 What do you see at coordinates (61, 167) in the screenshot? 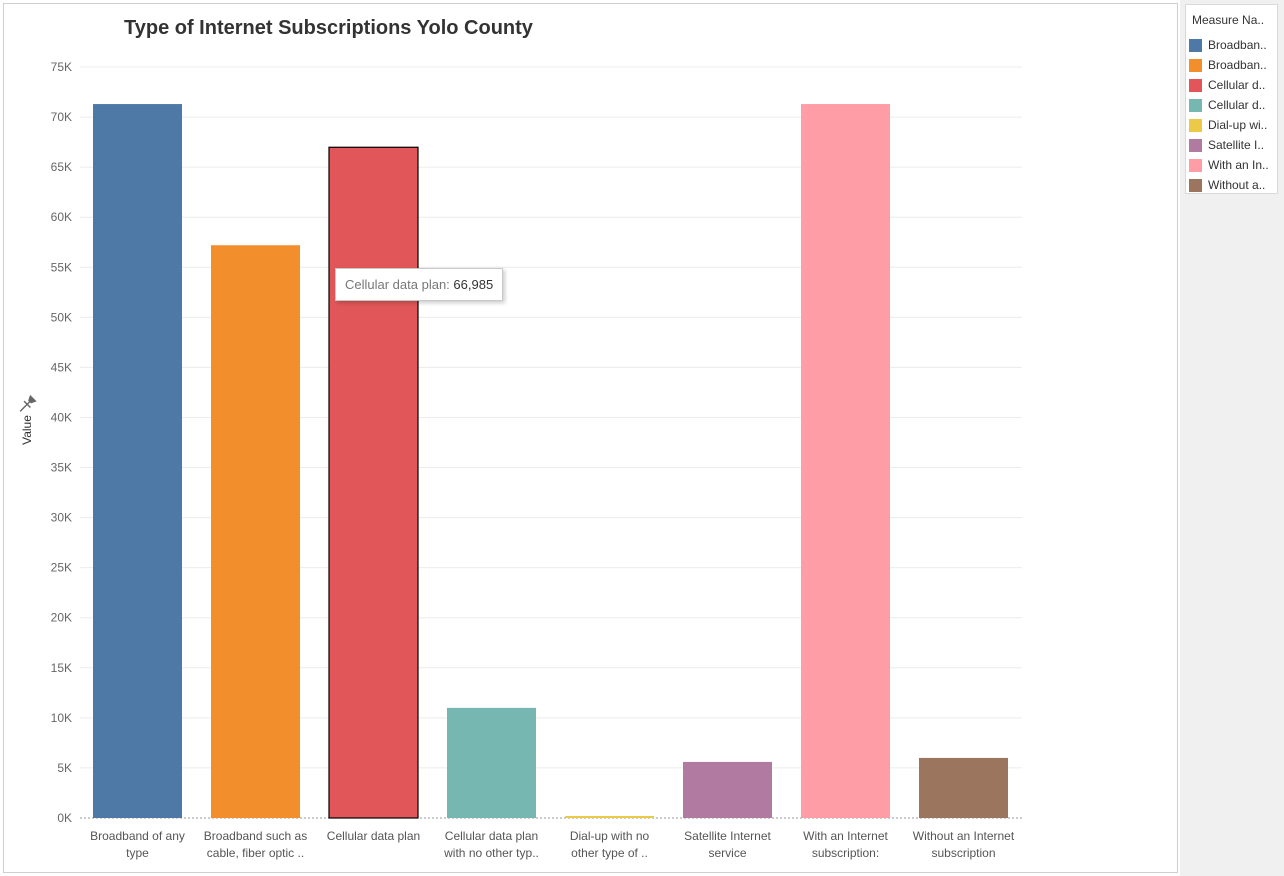
I see `y-tick-label: 65K` at bounding box center [61, 167].